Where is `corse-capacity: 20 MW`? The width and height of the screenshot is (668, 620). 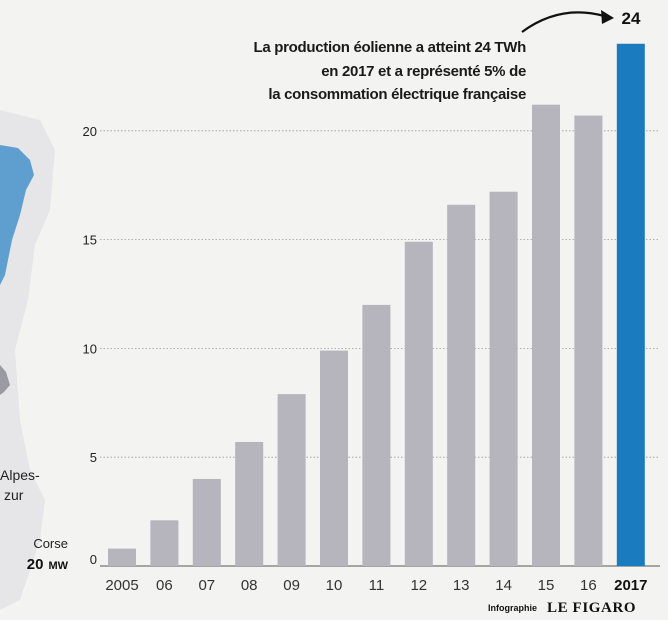
corse-capacity: 20 MW is located at coordinates (48, 564).